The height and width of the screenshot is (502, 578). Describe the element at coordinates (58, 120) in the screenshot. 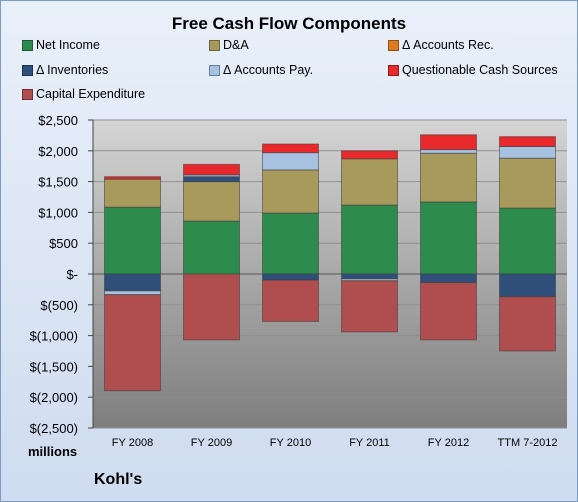

I see `y-tick-label: $2,500` at that location.